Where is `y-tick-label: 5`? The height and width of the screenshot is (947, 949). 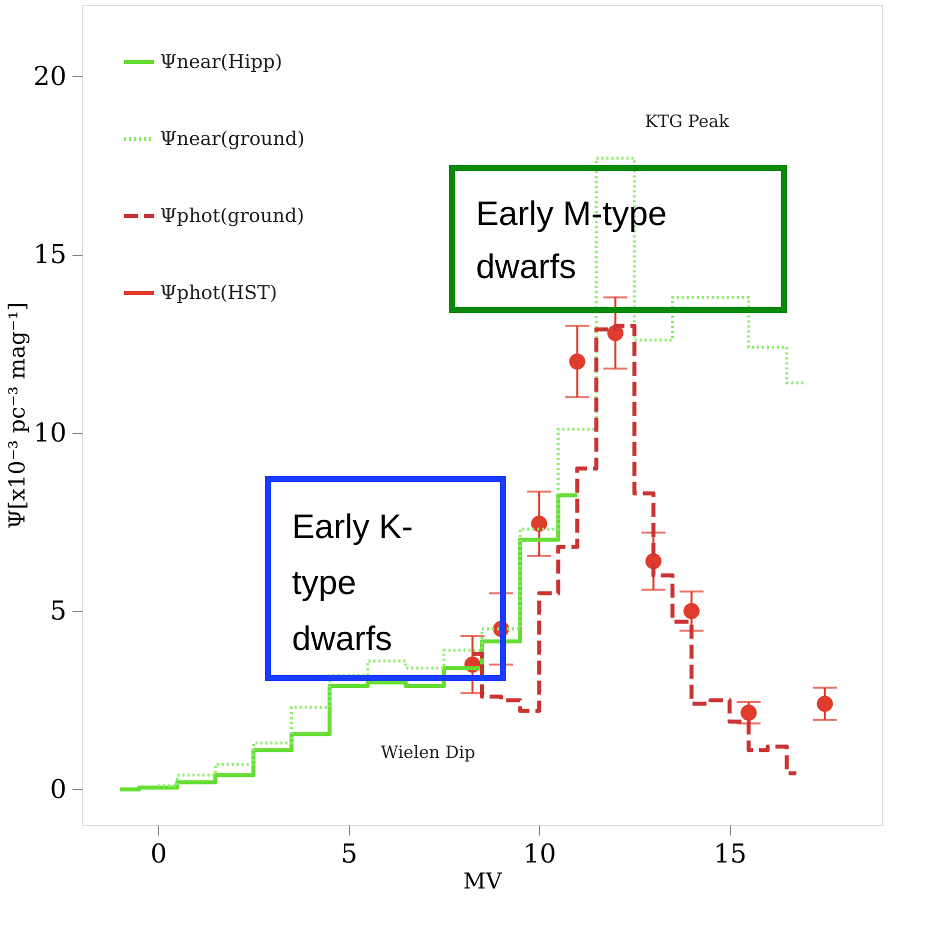 y-tick-label: 5 is located at coordinates (58, 611).